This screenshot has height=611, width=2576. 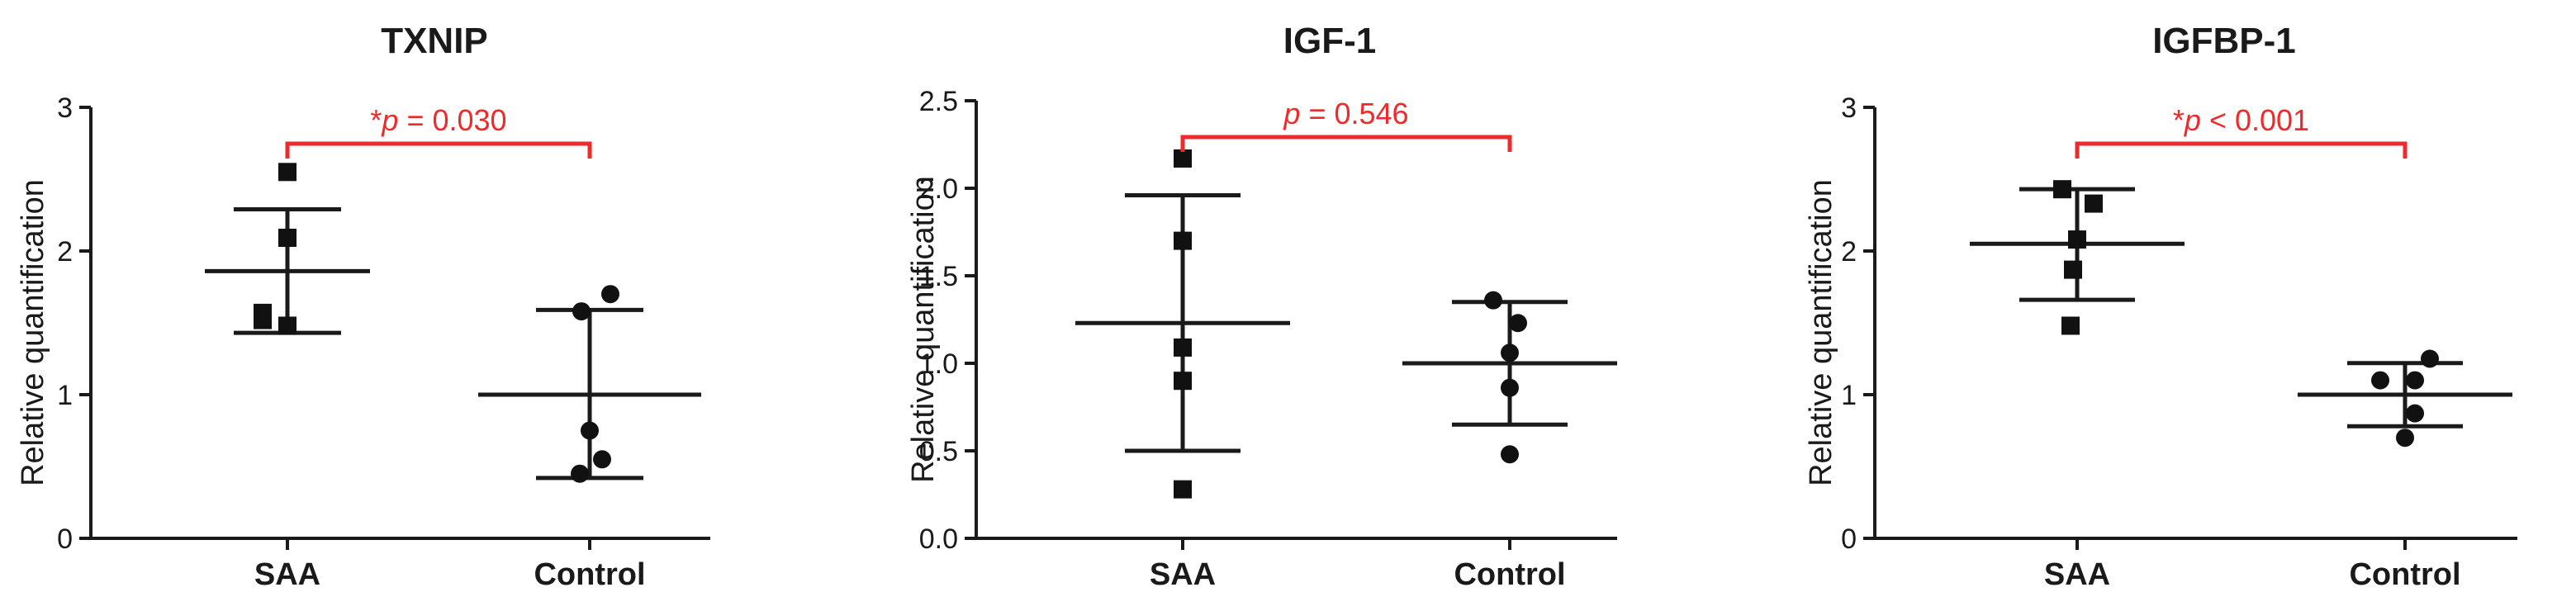 What do you see at coordinates (938, 189) in the screenshot?
I see `y-tick-label: 2.0` at bounding box center [938, 189].